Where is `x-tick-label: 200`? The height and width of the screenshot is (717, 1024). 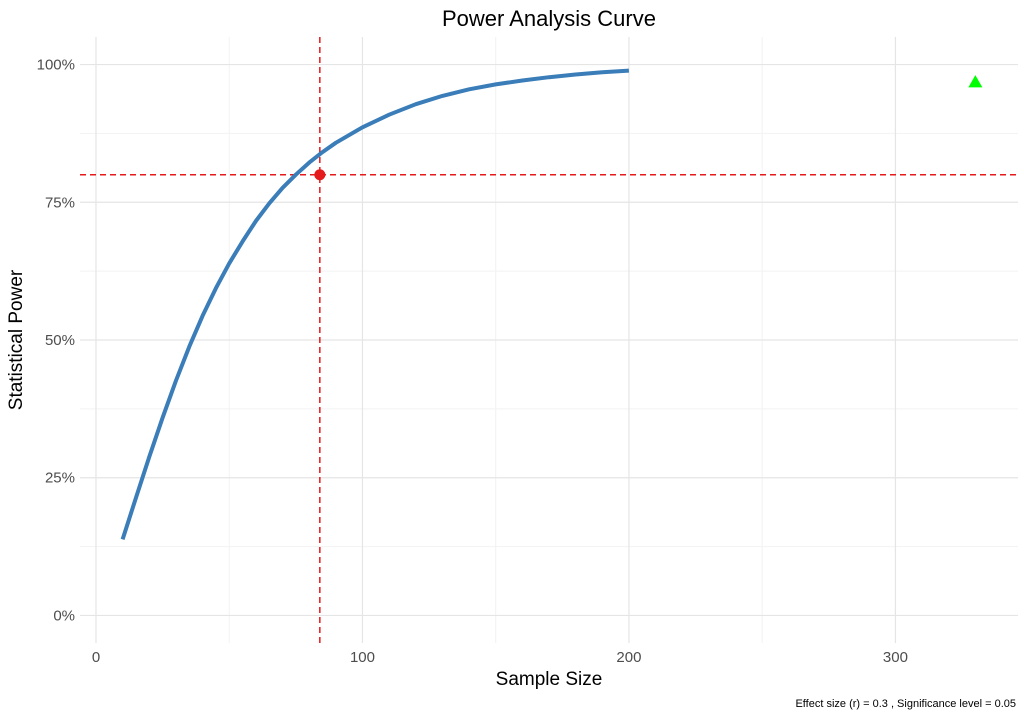 x-tick-label: 200 is located at coordinates (628, 657).